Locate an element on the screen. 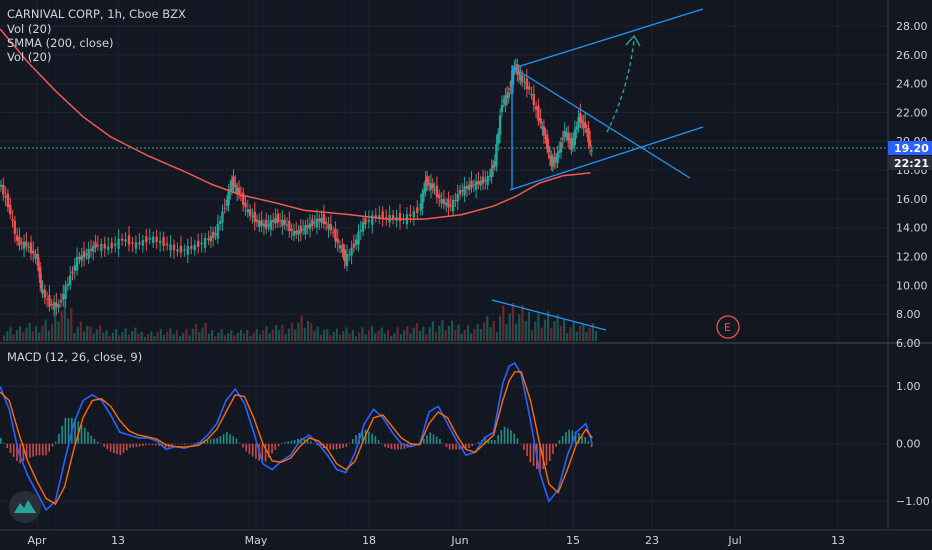  price-tick-label: 12.00 is located at coordinates (912, 257).